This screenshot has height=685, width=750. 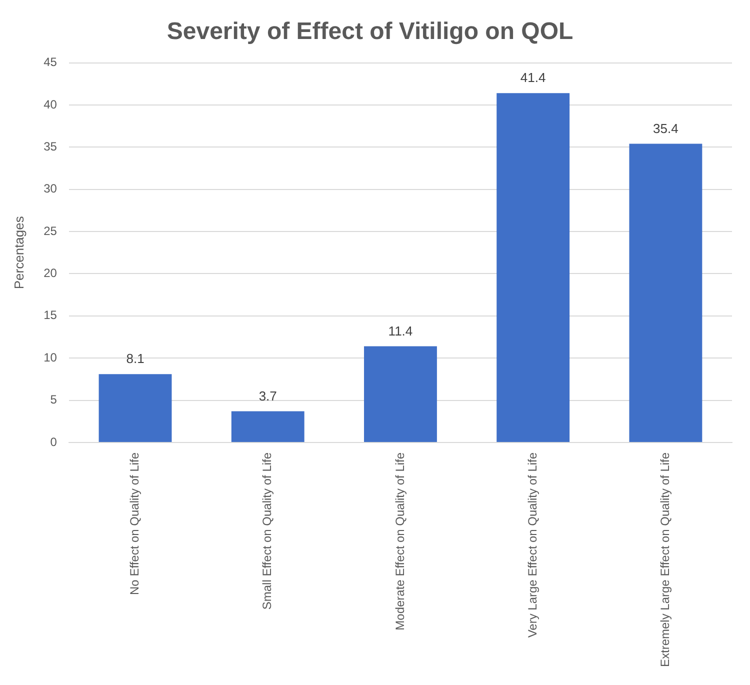 What do you see at coordinates (533, 78) in the screenshot?
I see `data-label: 41.4` at bounding box center [533, 78].